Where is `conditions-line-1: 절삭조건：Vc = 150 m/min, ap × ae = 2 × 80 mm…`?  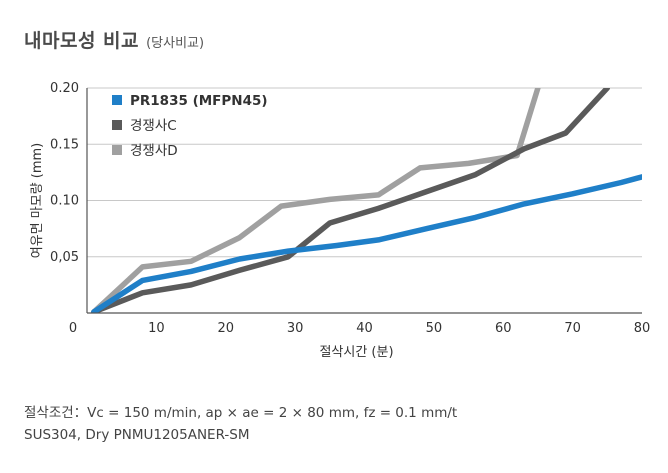
conditions-line-1: 절삭조건：Vc = 150 m/min, ap × ae = 2 × 80 mm… is located at coordinates (241, 413).